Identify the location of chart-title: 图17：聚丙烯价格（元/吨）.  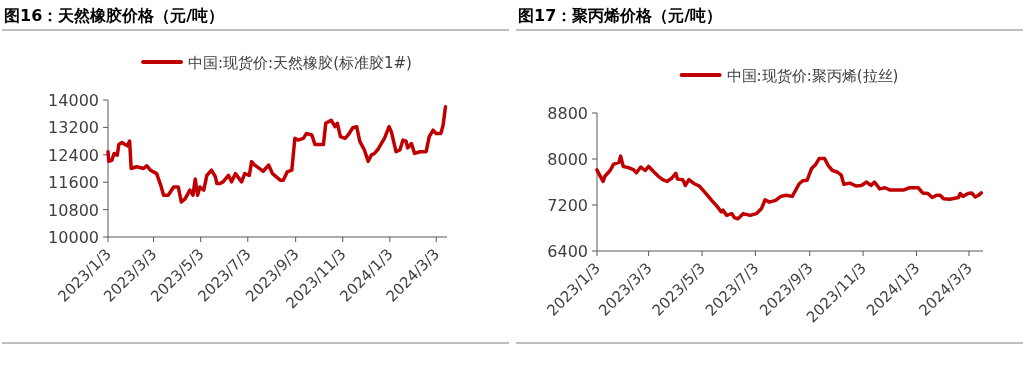
(620, 15).